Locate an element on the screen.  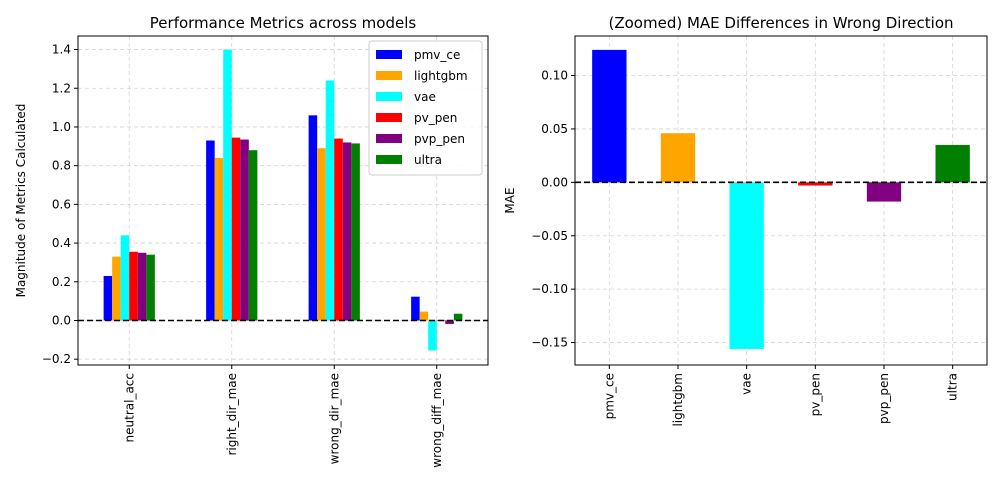
y-axis-label: MAE is located at coordinates (510, 200).